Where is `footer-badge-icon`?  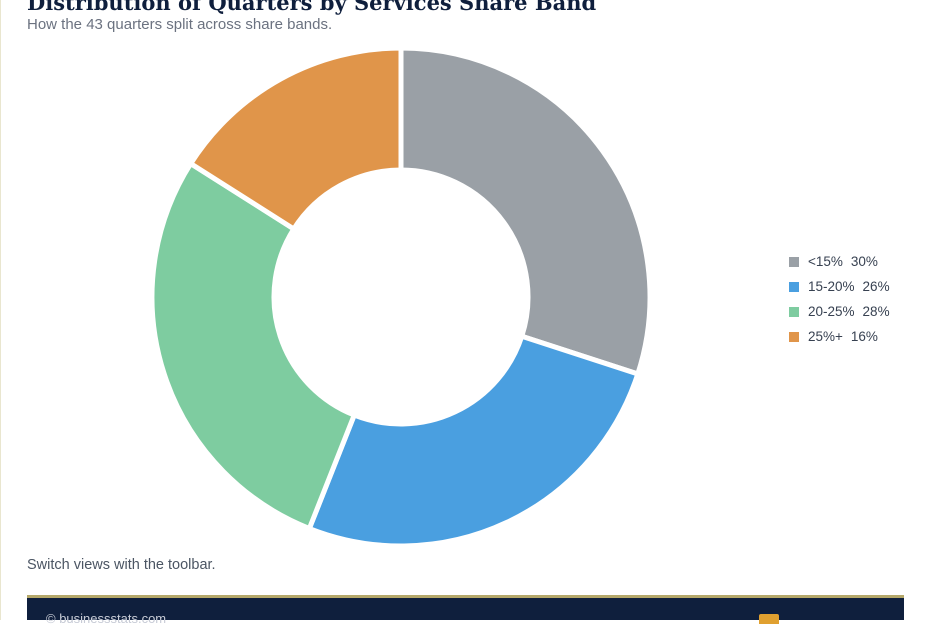
footer-badge-icon is located at coordinates (769, 619).